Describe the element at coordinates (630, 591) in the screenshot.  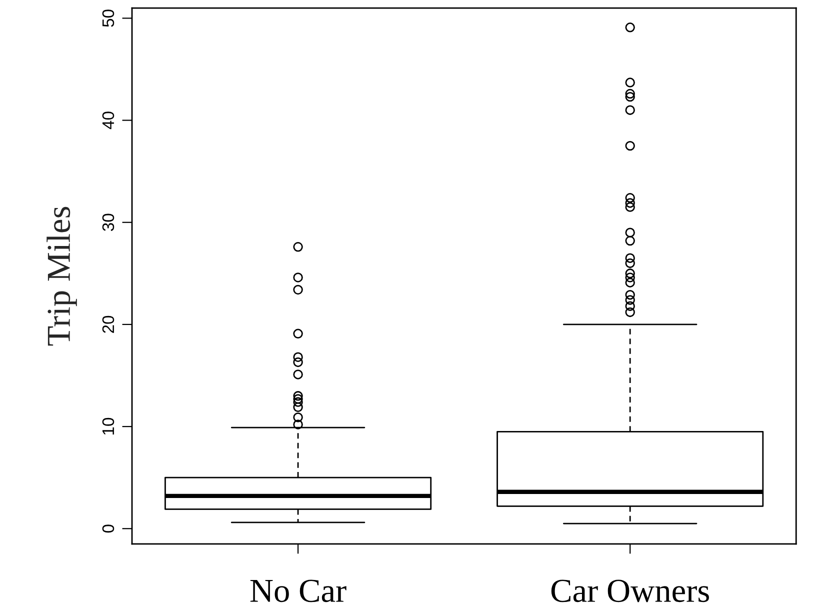
I see `x-tick-label: Car Owners` at that location.